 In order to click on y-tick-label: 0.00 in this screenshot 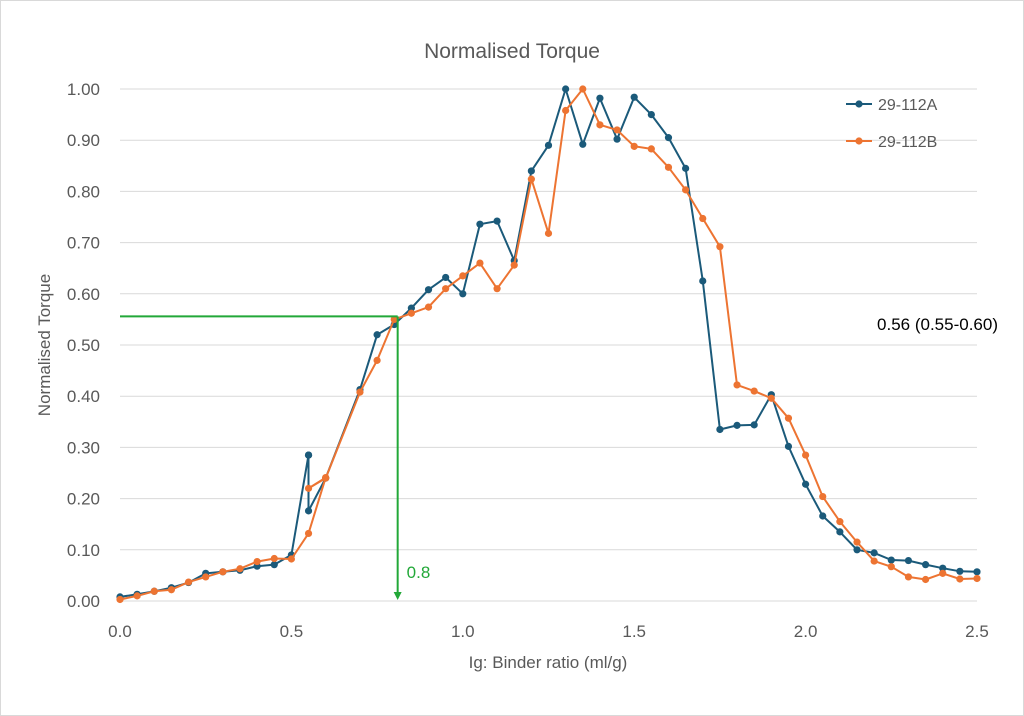, I will do `click(83, 601)`.